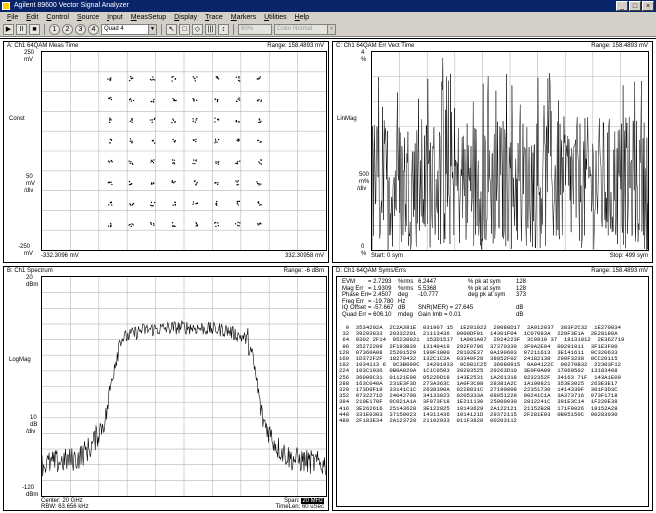  I want to click on menu-input: Input, so click(115, 17).